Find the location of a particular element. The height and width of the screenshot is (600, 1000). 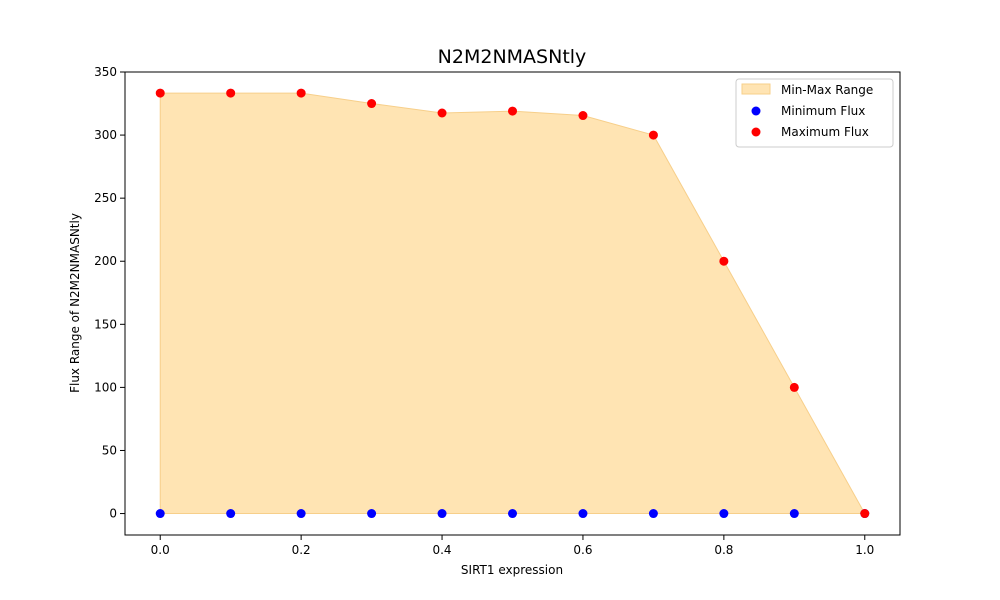

x-tick-label: 0.8 is located at coordinates (723, 550).